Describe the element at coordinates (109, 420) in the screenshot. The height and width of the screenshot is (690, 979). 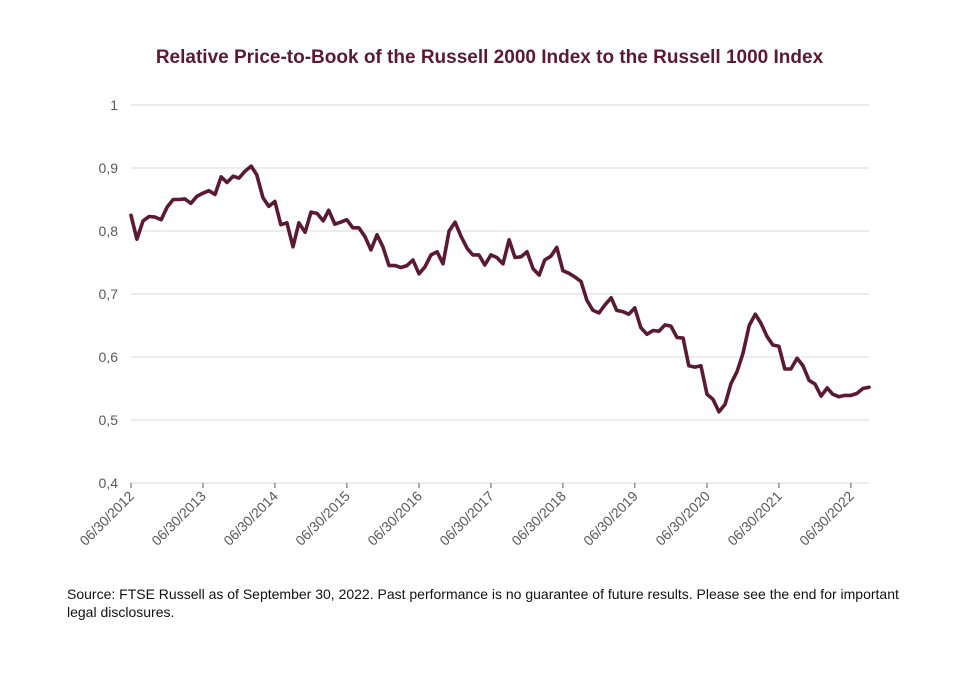
I see `y-tick-label: 0,5` at that location.